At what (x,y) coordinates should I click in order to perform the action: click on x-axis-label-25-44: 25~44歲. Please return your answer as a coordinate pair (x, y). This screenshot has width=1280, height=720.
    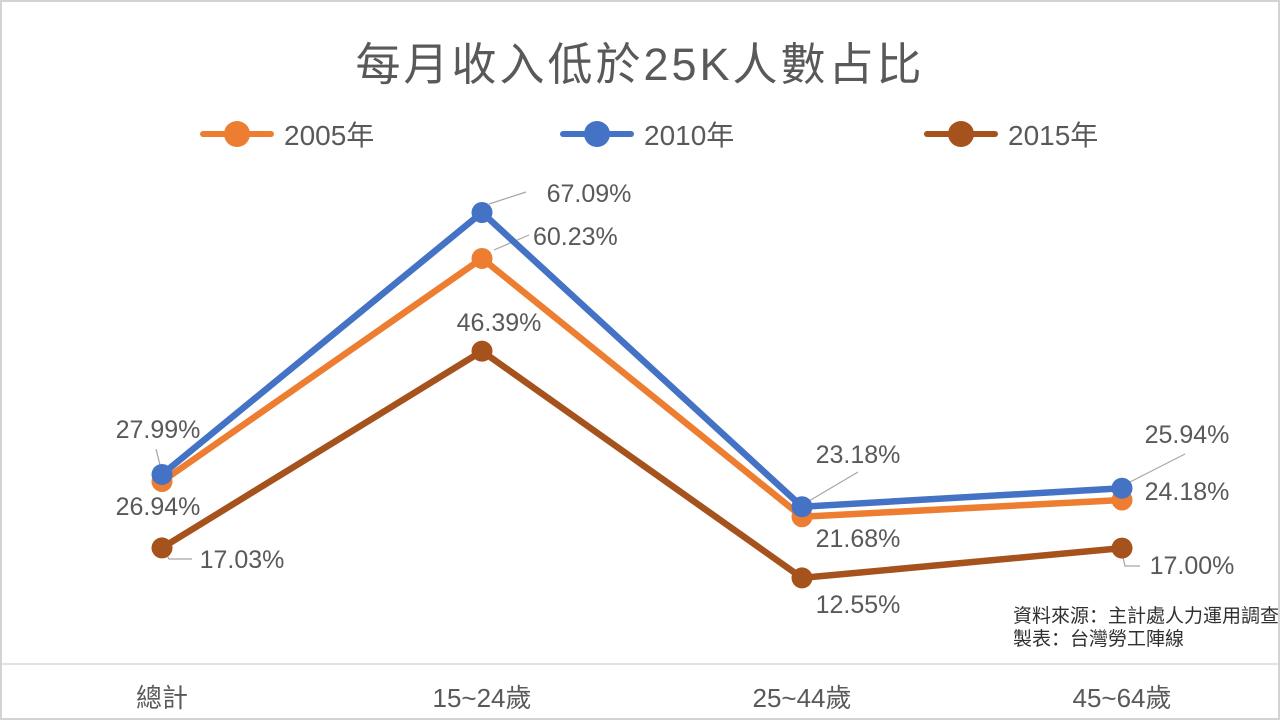
    Looking at the image, I should click on (802, 698).